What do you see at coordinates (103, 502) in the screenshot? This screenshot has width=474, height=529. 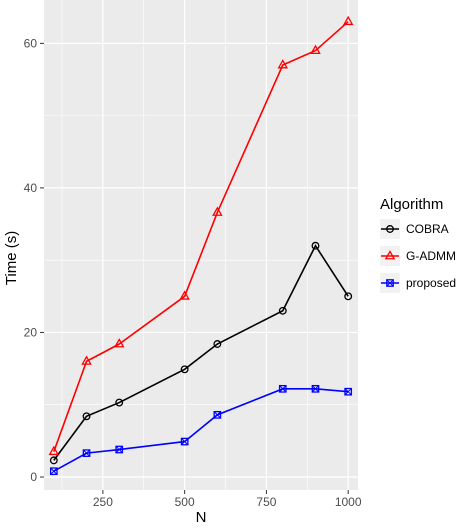 I see `x-tick-label: 250` at bounding box center [103, 502].